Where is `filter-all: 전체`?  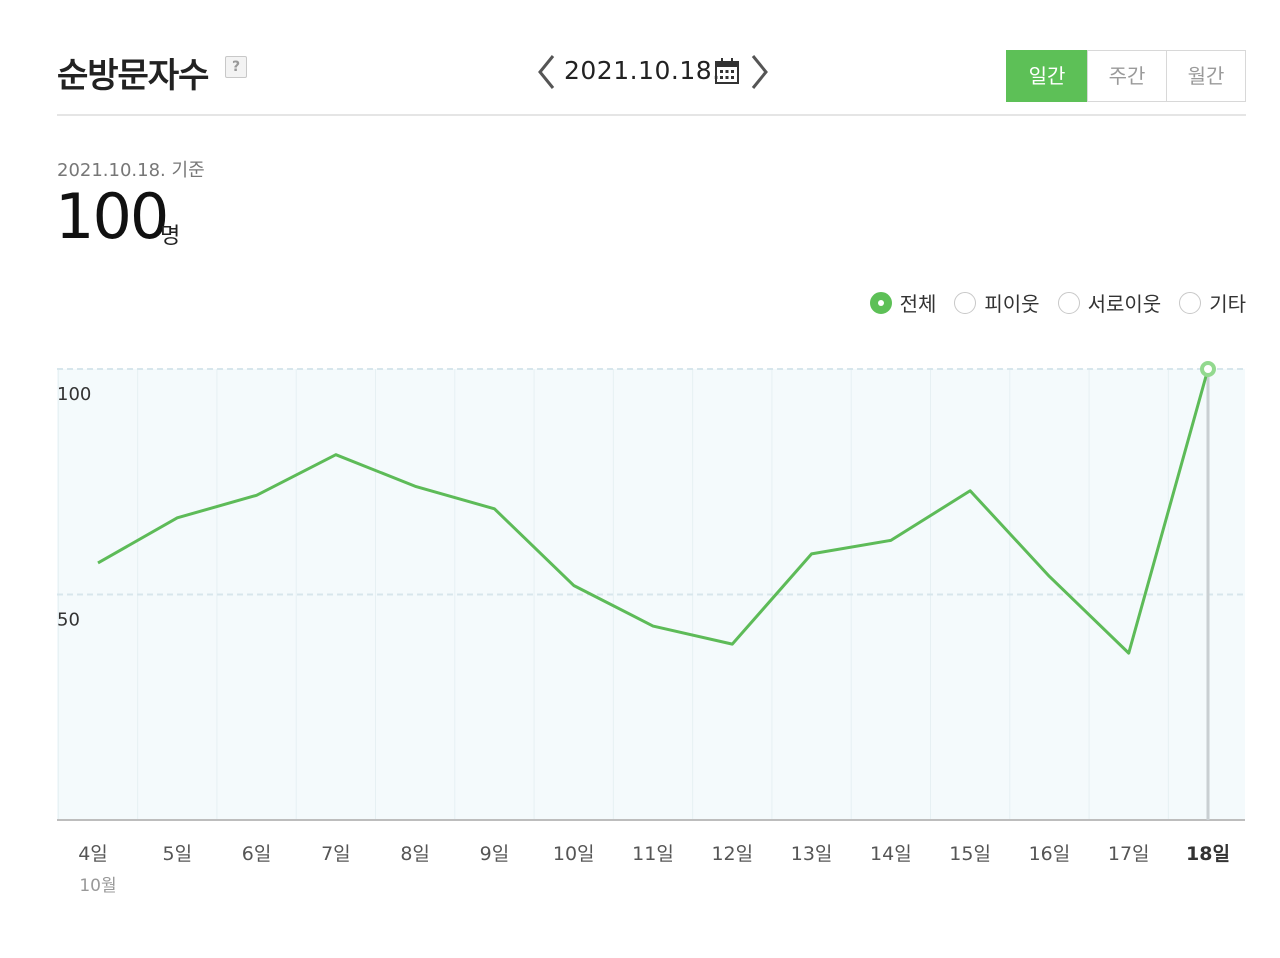
filter-all: 전체 is located at coordinates (903, 302).